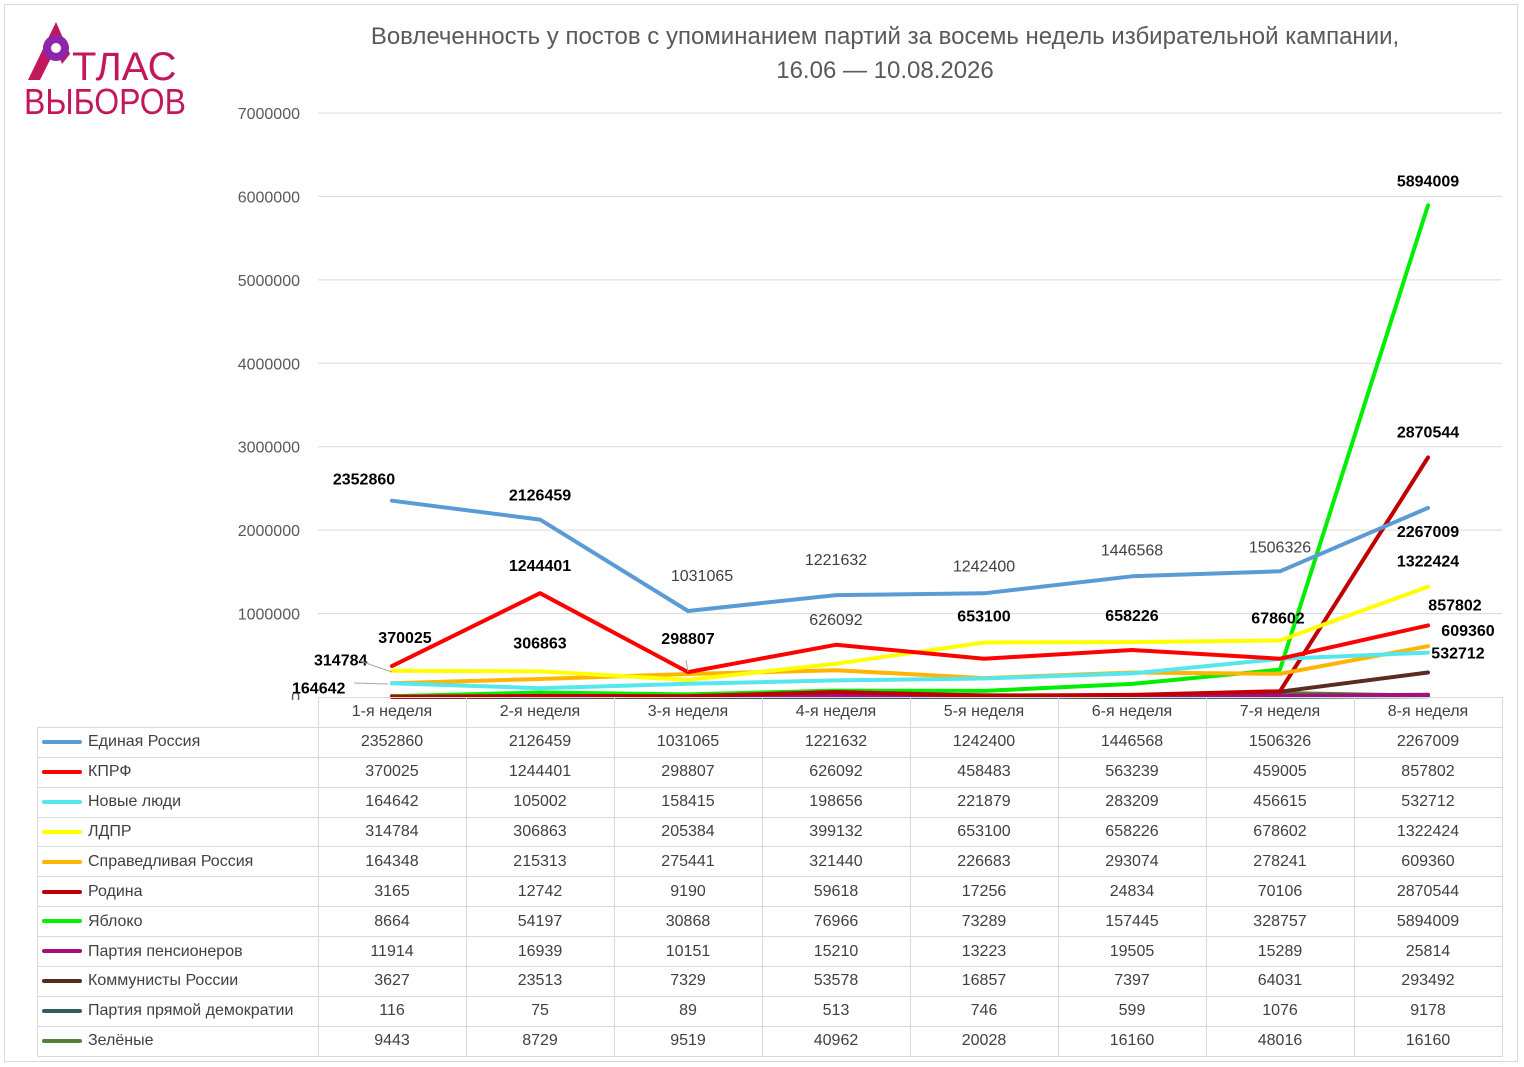 This screenshot has height=1067, width=1524. Describe the element at coordinates (1132, 981) in the screenshot. I see `table-cell: 7397` at that location.